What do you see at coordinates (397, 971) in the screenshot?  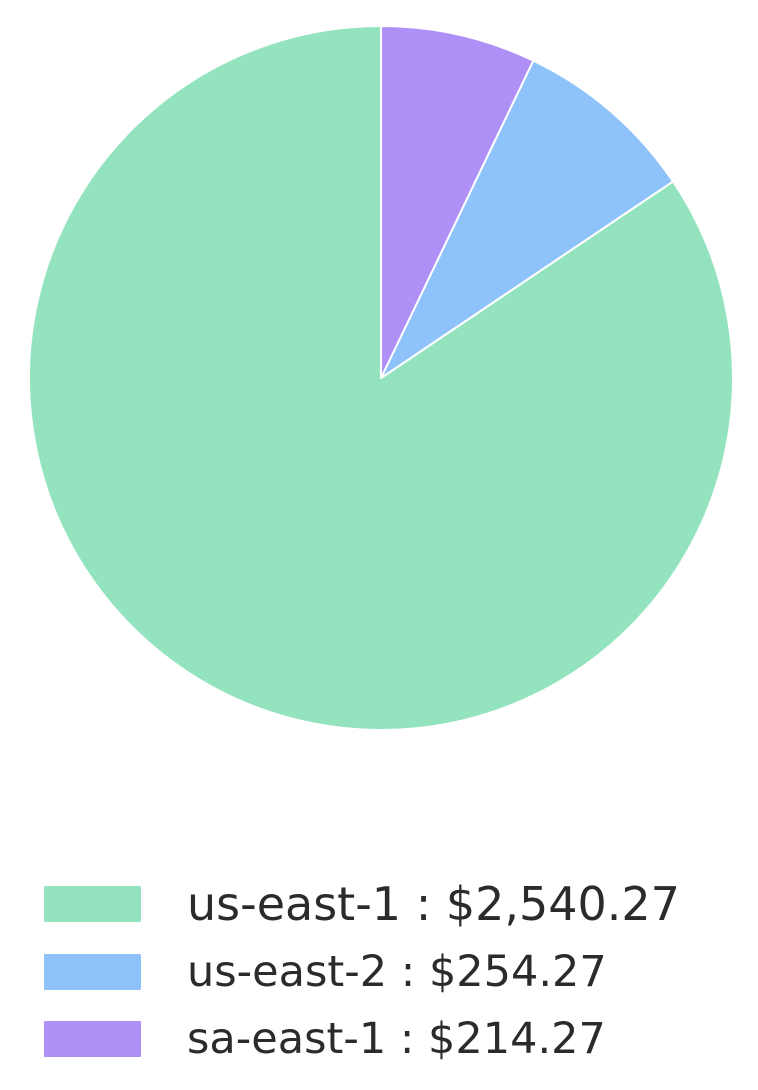 I see `legend-label-us-east-2: us-east-2 : $254.27` at bounding box center [397, 971].